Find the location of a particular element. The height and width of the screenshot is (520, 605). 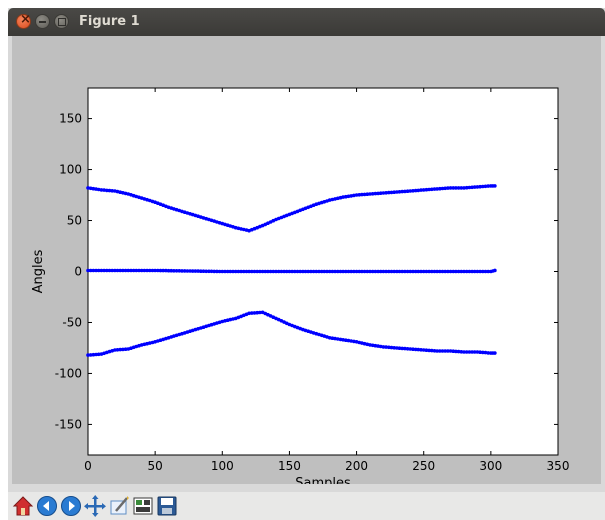

title-bar: Figure 1 is located at coordinates (306, 22).